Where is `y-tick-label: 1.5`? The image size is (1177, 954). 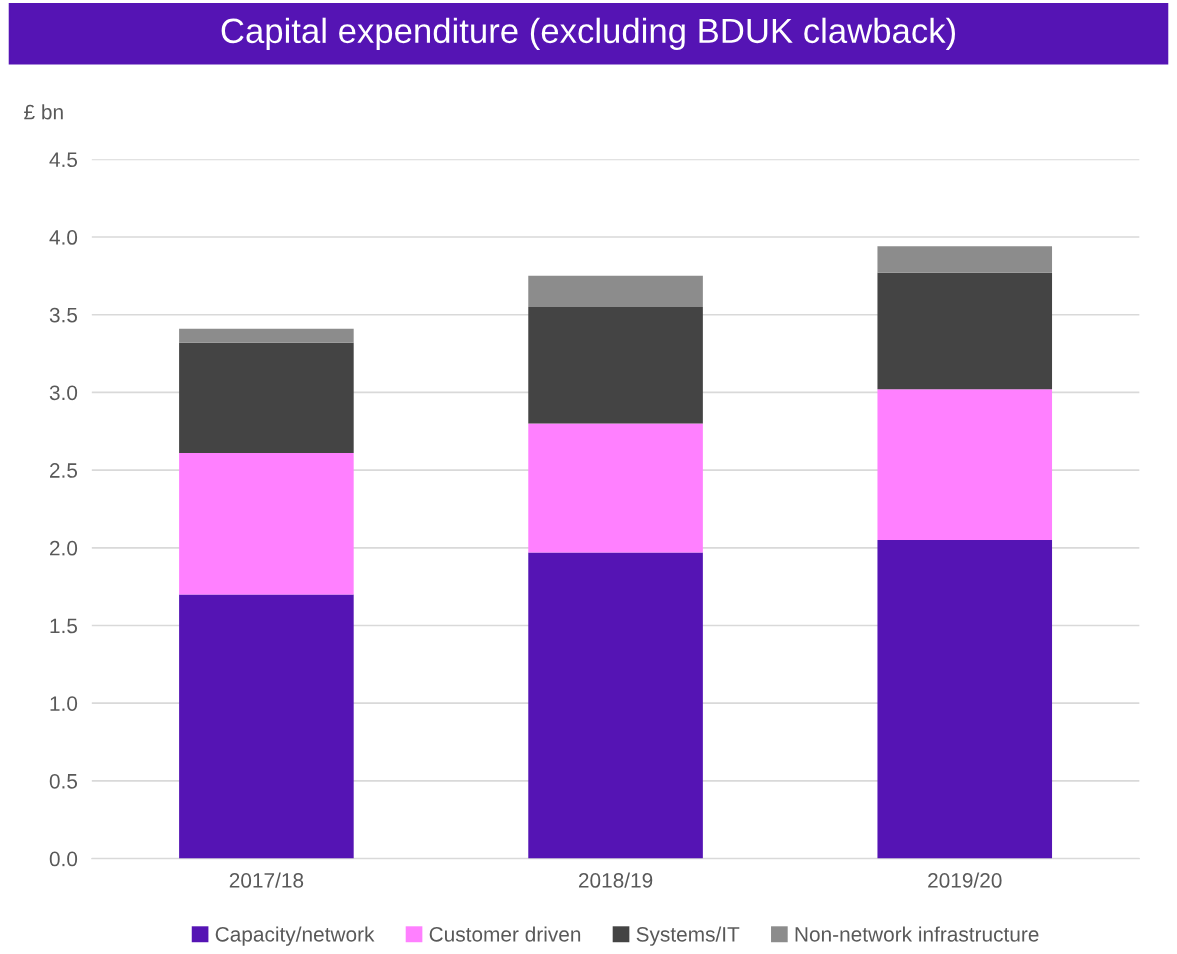
y-tick-label: 1.5 is located at coordinates (64, 626).